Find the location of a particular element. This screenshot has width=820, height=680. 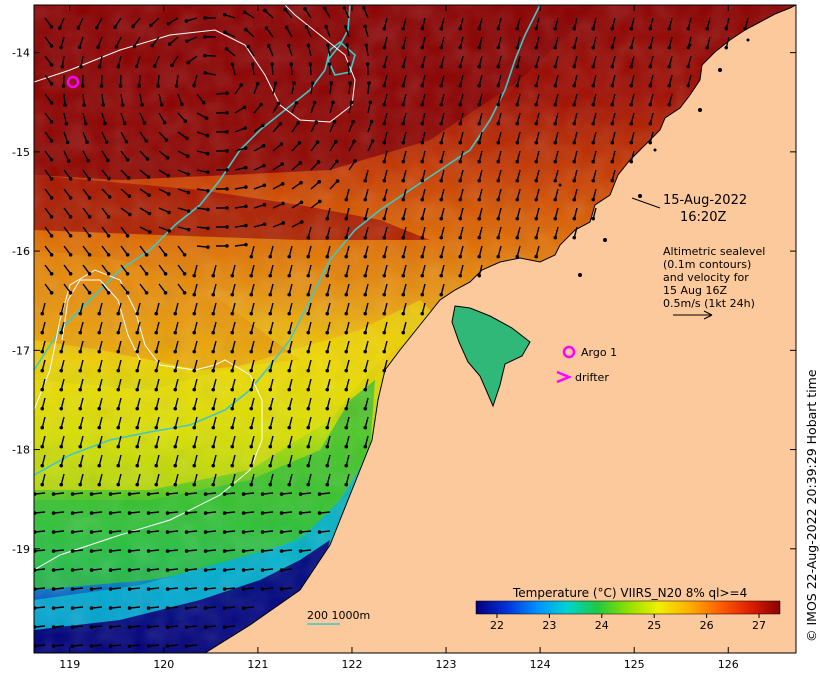

x-tick-label: 121 is located at coordinates (257, 664).